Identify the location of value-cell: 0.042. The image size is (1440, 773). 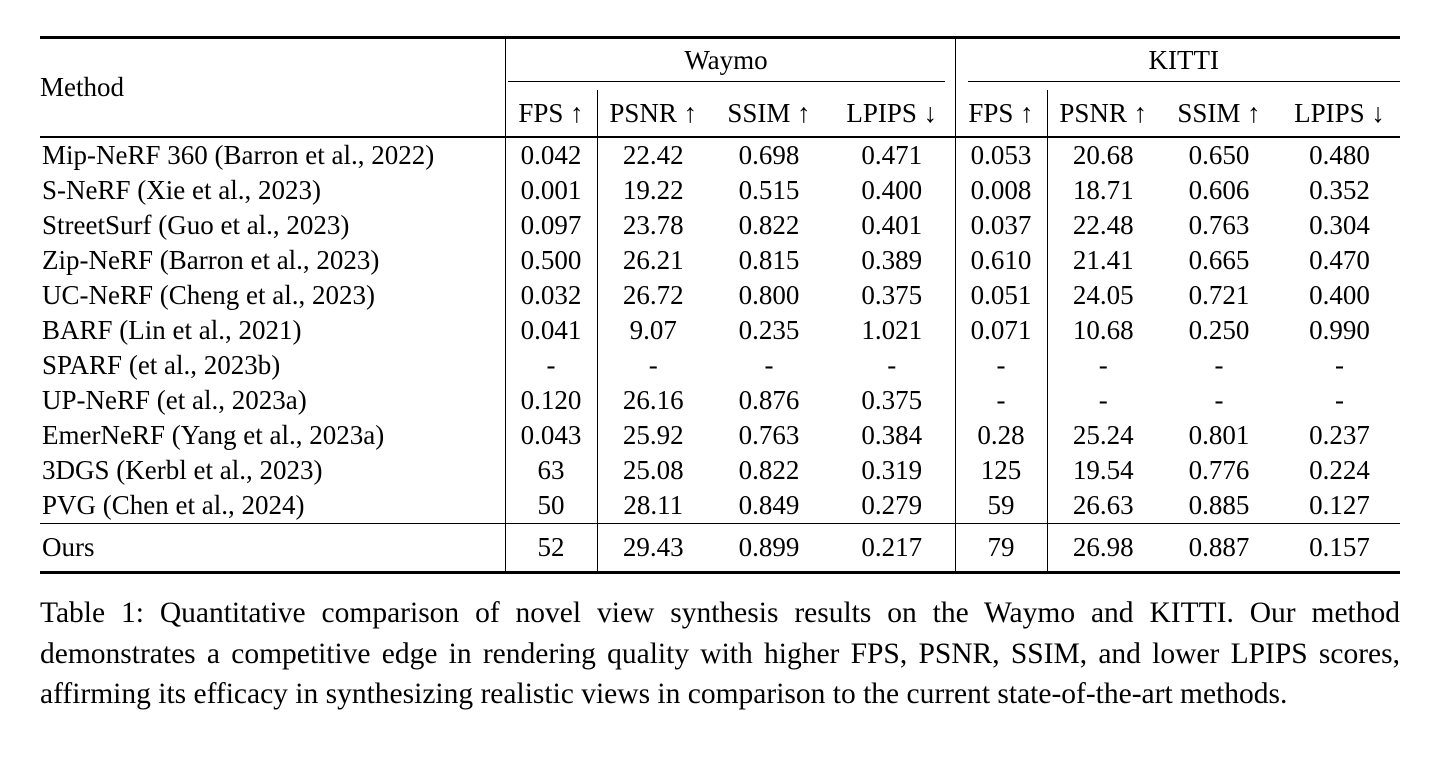
(550, 155).